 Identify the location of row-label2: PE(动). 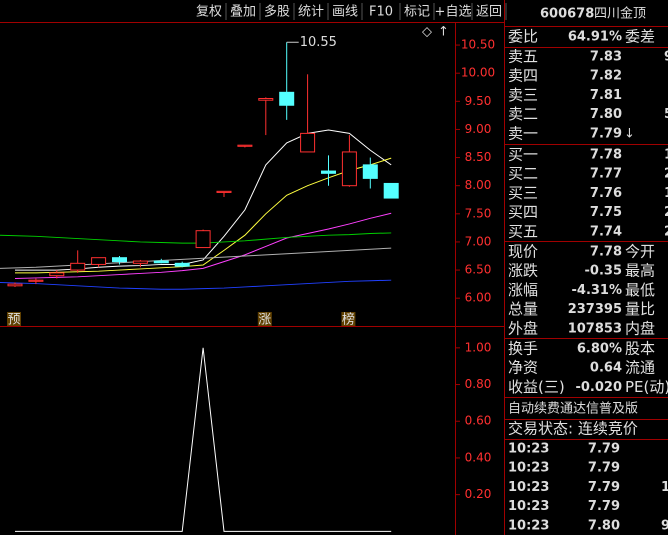
(646, 387).